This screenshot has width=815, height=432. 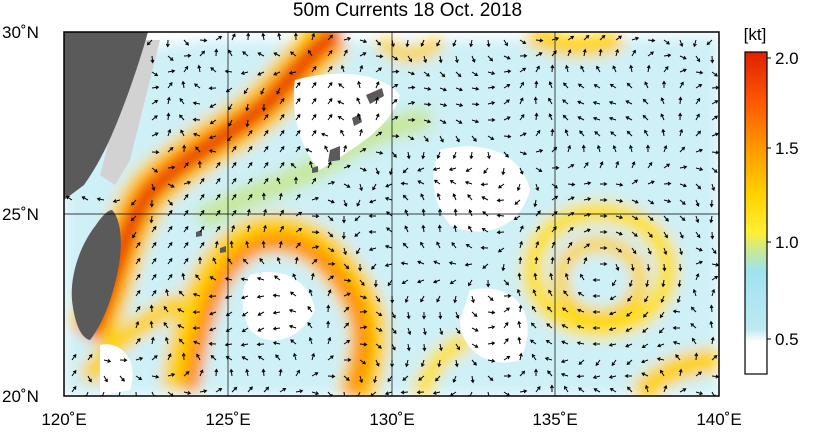 What do you see at coordinates (63, 419) in the screenshot?
I see `lon-label-120e: 120˚E` at bounding box center [63, 419].